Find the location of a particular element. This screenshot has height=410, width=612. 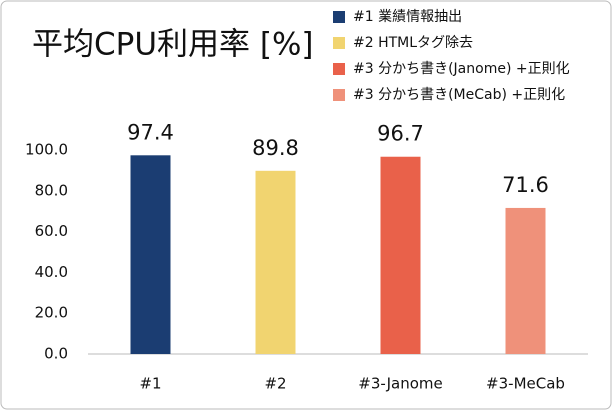

chart-title: 平均CPU利用率 [%] is located at coordinates (173, 45).